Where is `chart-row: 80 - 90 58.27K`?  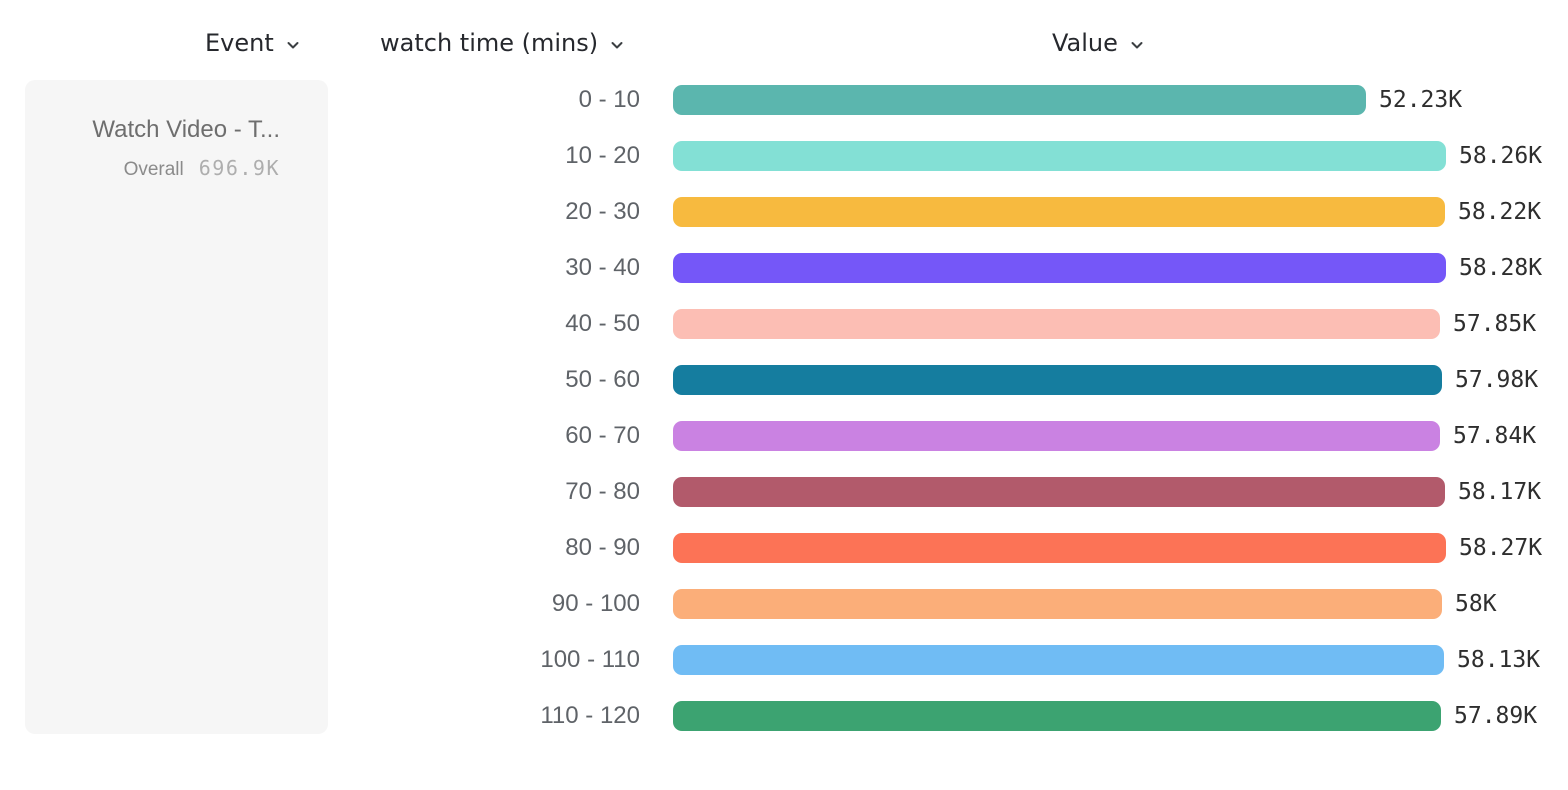 chart-row: 80 - 90 58.27K is located at coordinates (784, 548).